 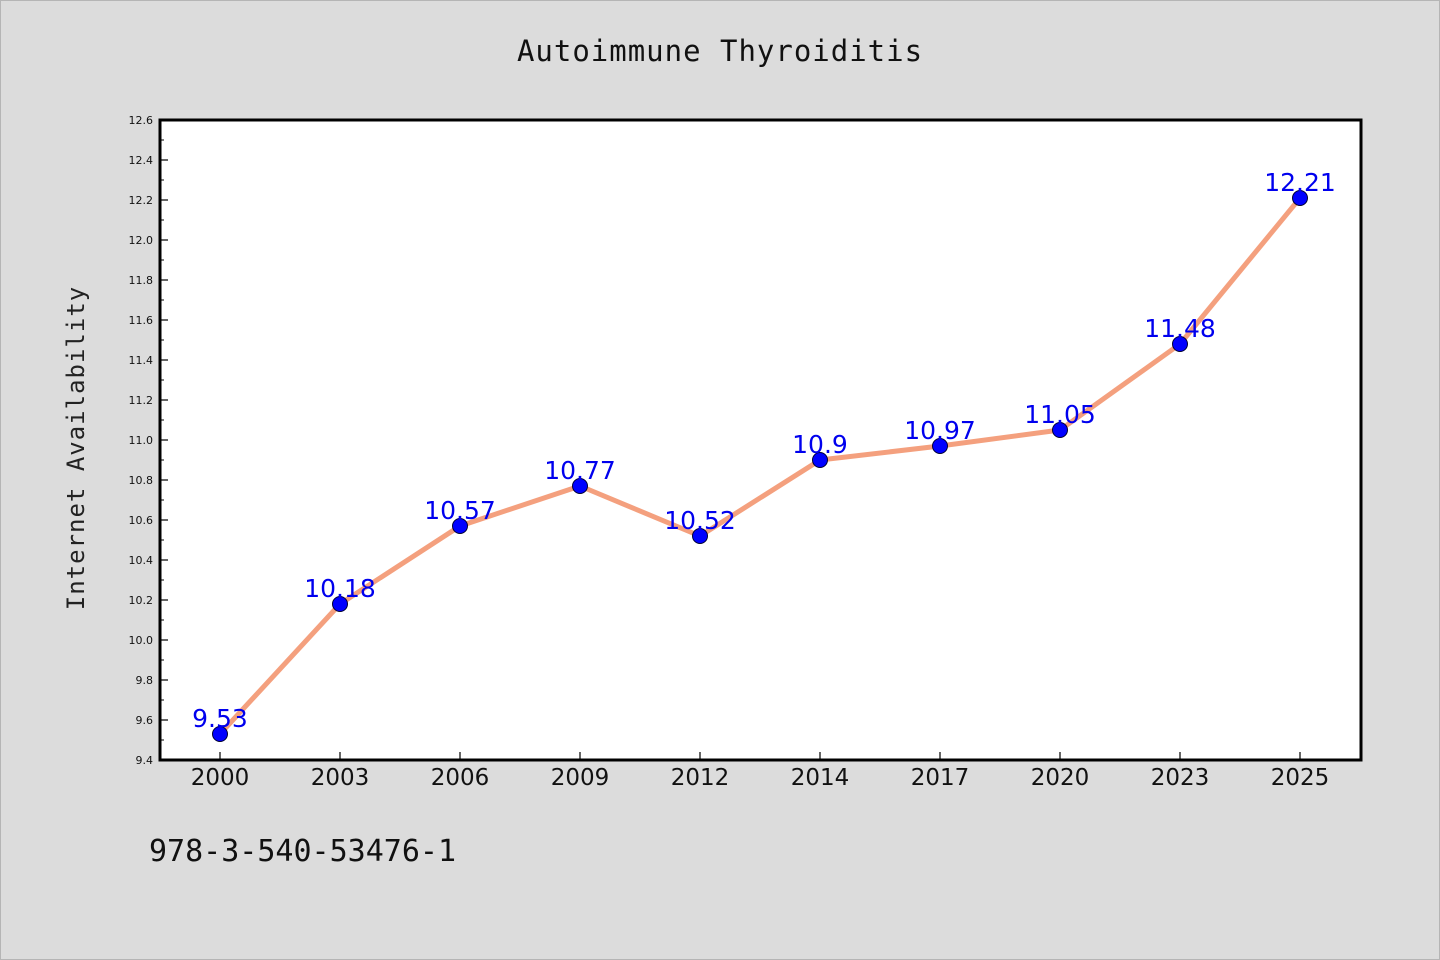 I want to click on y-tick-label: 11.0, so click(x=141, y=440).